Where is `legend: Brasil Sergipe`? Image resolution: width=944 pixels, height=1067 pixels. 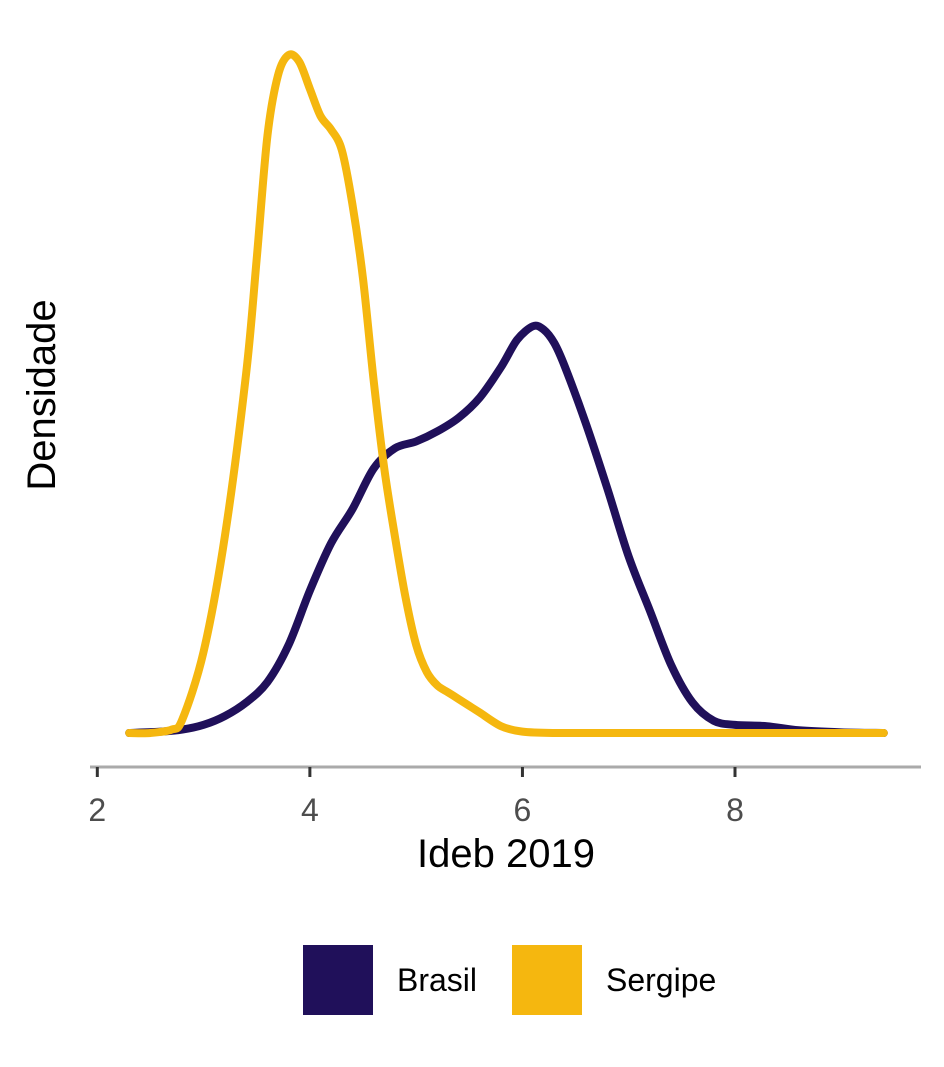
legend: Brasil Sergipe is located at coordinates (509, 980).